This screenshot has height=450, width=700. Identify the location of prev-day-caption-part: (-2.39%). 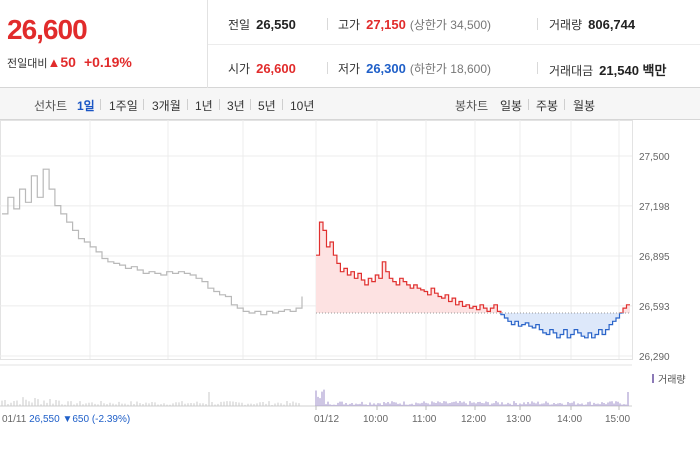
(111, 419).